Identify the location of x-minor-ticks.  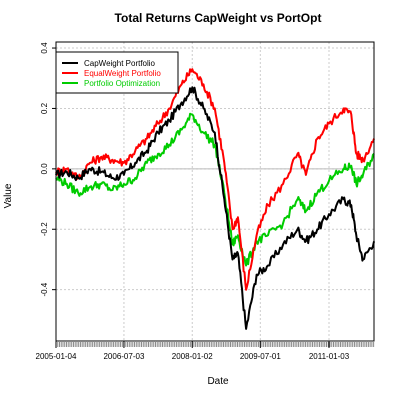
(215, 344).